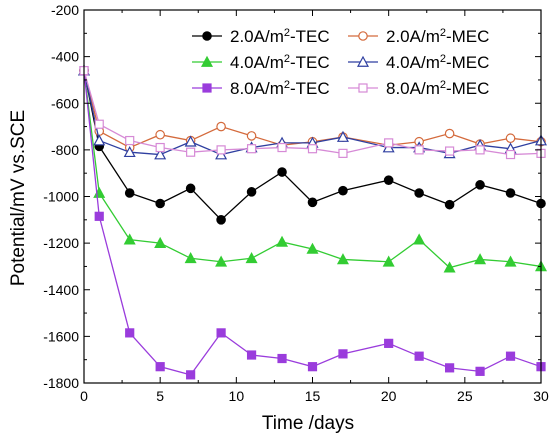 The height and width of the screenshot is (439, 550). I want to click on x-tick-label: 20, so click(389, 396).